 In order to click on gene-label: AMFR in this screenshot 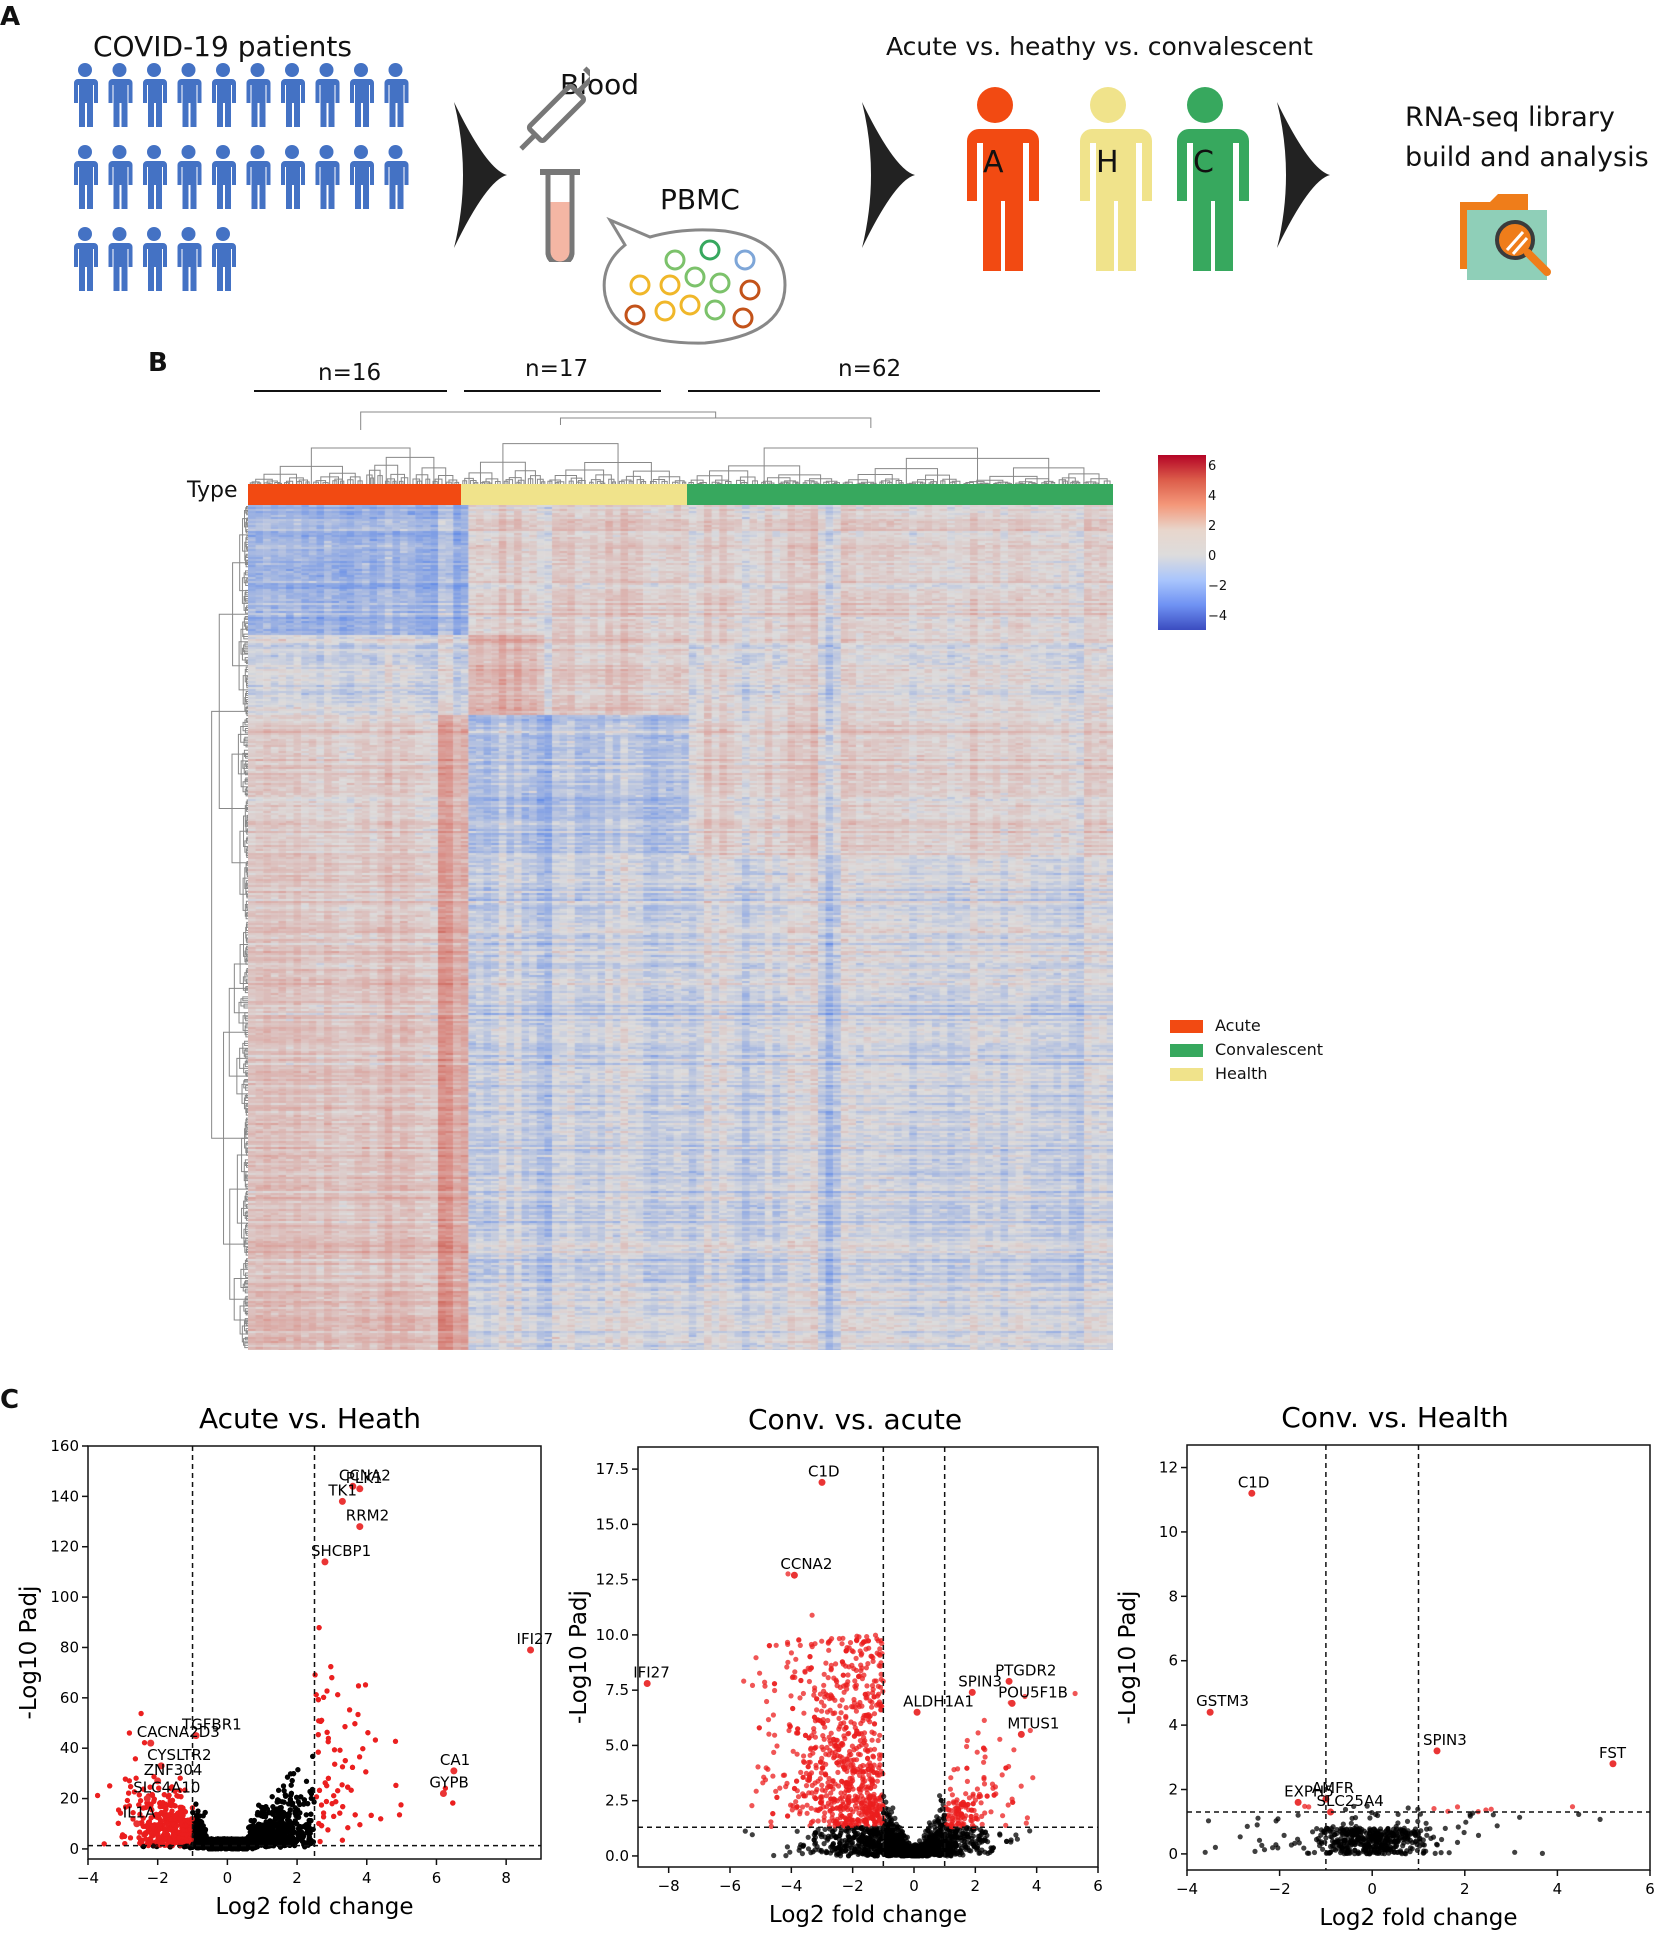, I will do `click(1333, 1788)`.